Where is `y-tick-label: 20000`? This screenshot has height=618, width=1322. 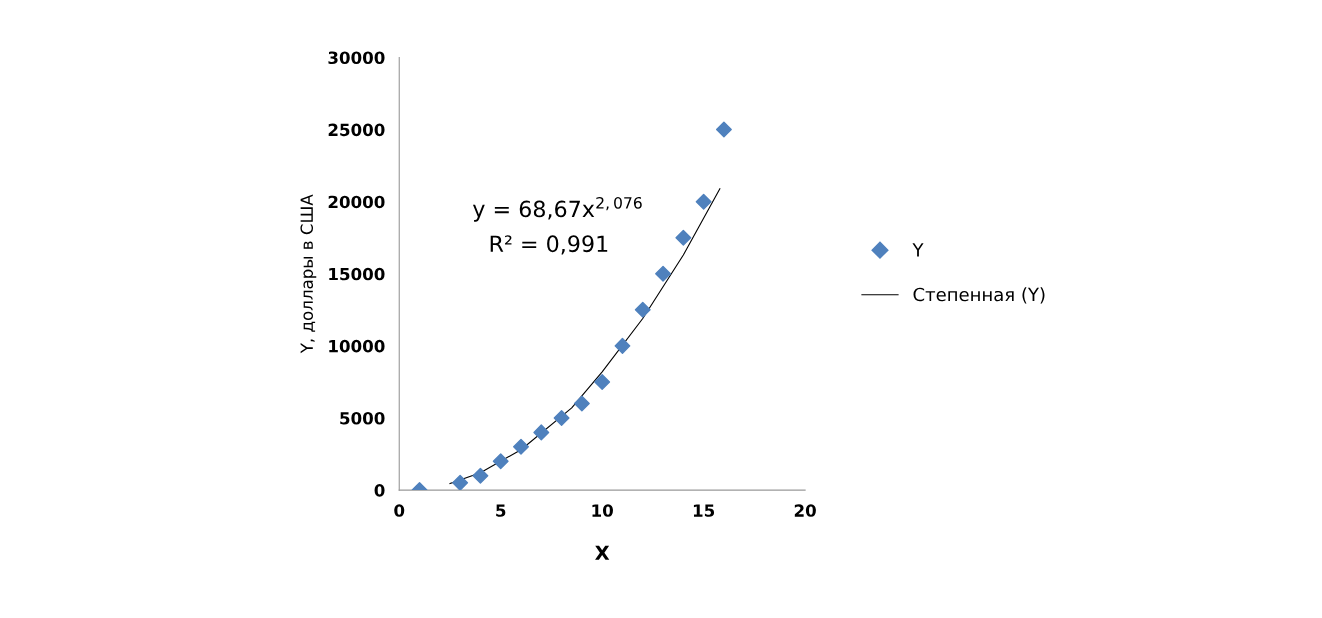 y-tick-label: 20000 is located at coordinates (356, 202).